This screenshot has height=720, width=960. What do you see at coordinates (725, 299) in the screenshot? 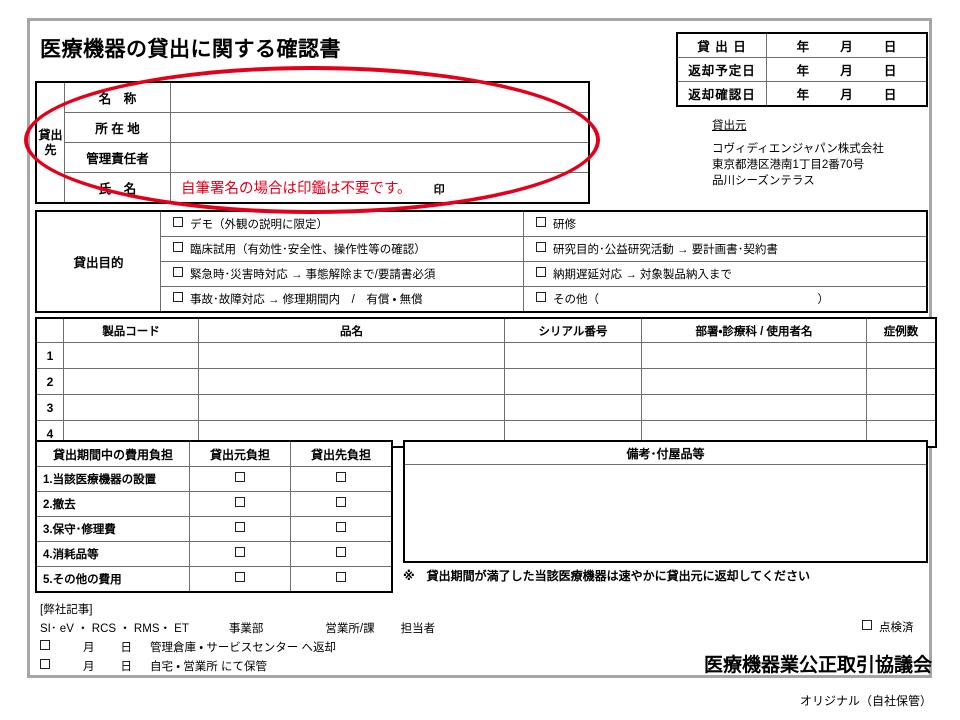
I see `purpose-option-other: その他（ ）` at bounding box center [725, 299].